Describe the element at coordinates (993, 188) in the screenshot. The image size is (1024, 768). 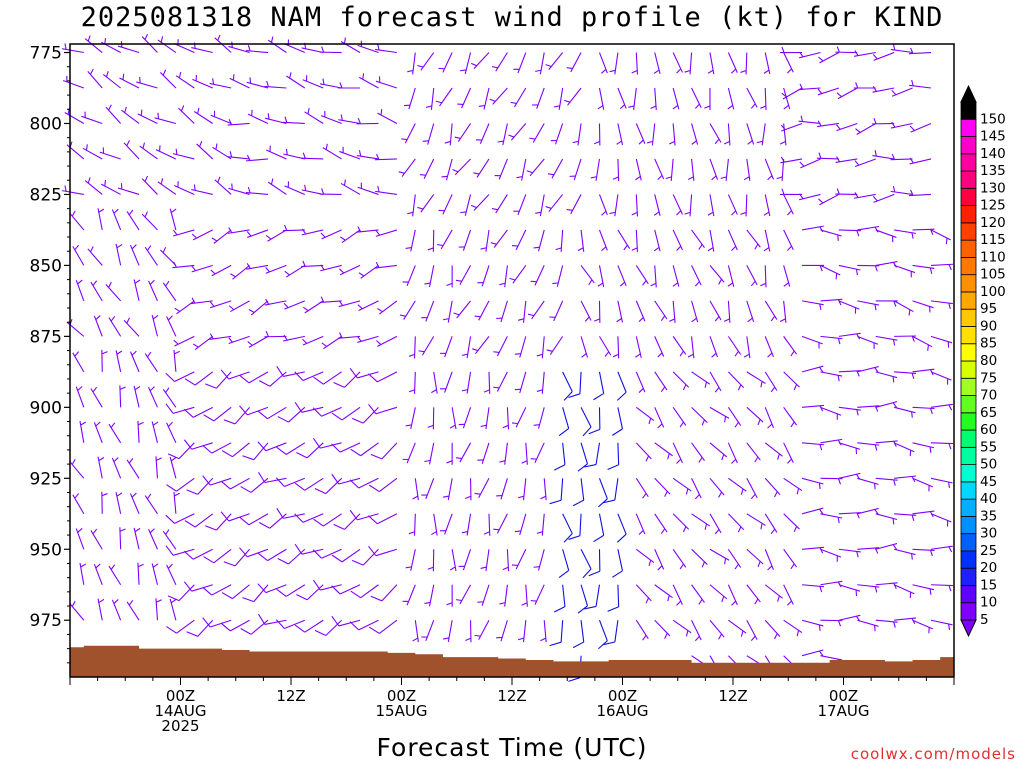
I see `colorbar-label: 130` at that location.